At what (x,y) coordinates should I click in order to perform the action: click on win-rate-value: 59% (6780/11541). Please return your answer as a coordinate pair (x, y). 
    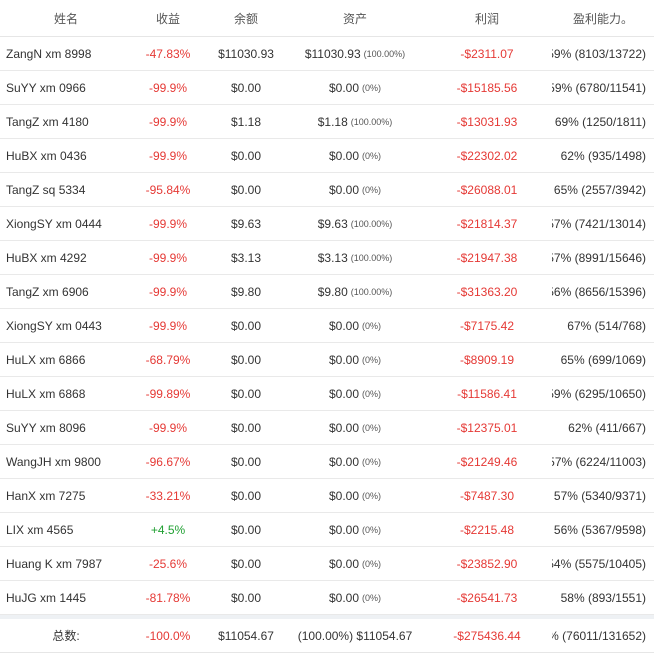
    Looking at the image, I should click on (603, 88).